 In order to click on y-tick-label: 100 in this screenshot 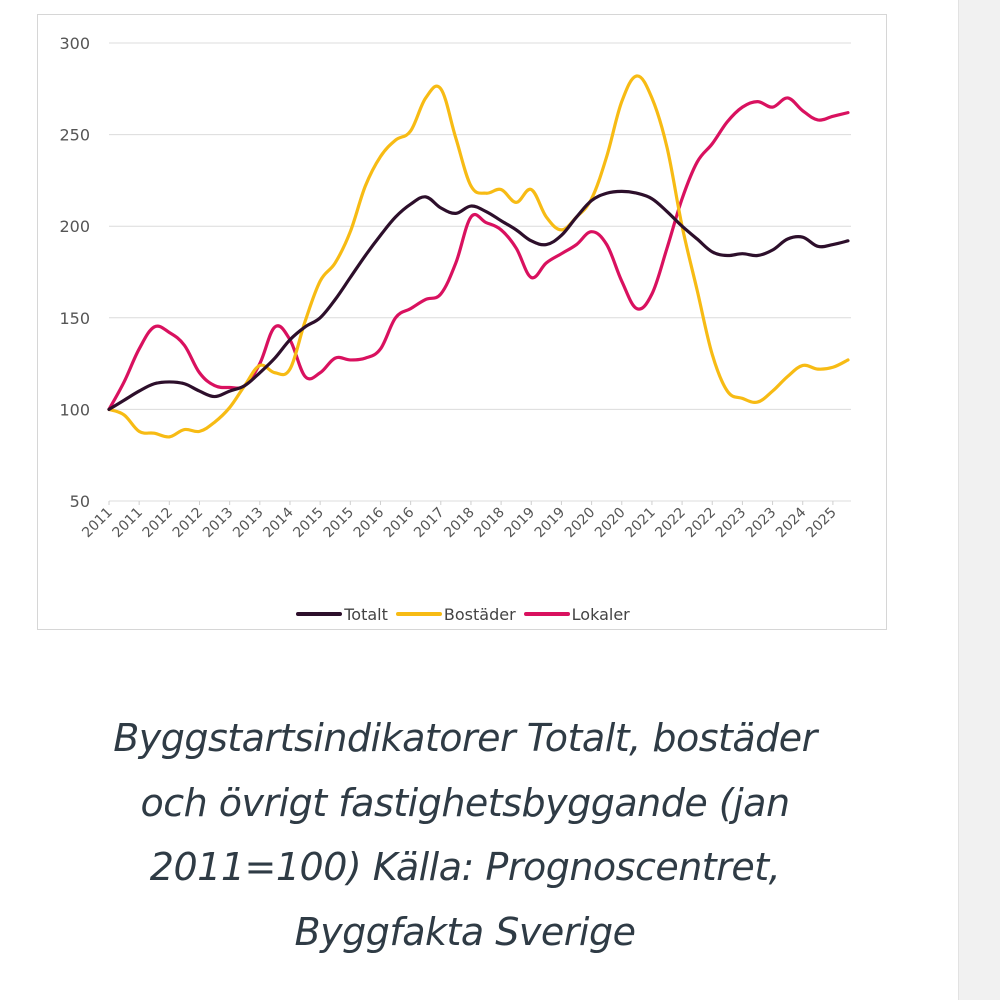, I will do `click(74, 409)`.